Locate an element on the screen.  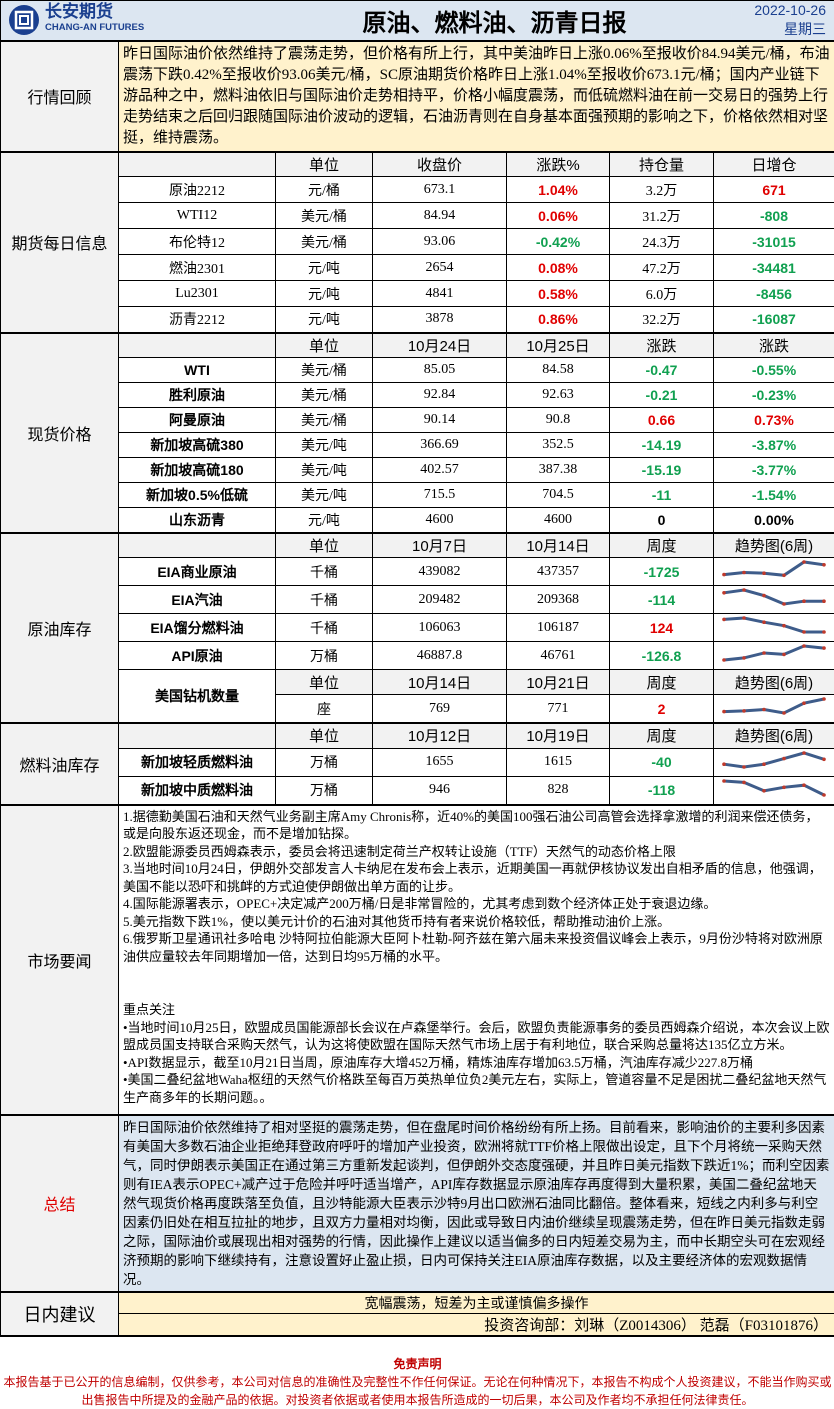
oi-change: -16087 is located at coordinates (774, 320).